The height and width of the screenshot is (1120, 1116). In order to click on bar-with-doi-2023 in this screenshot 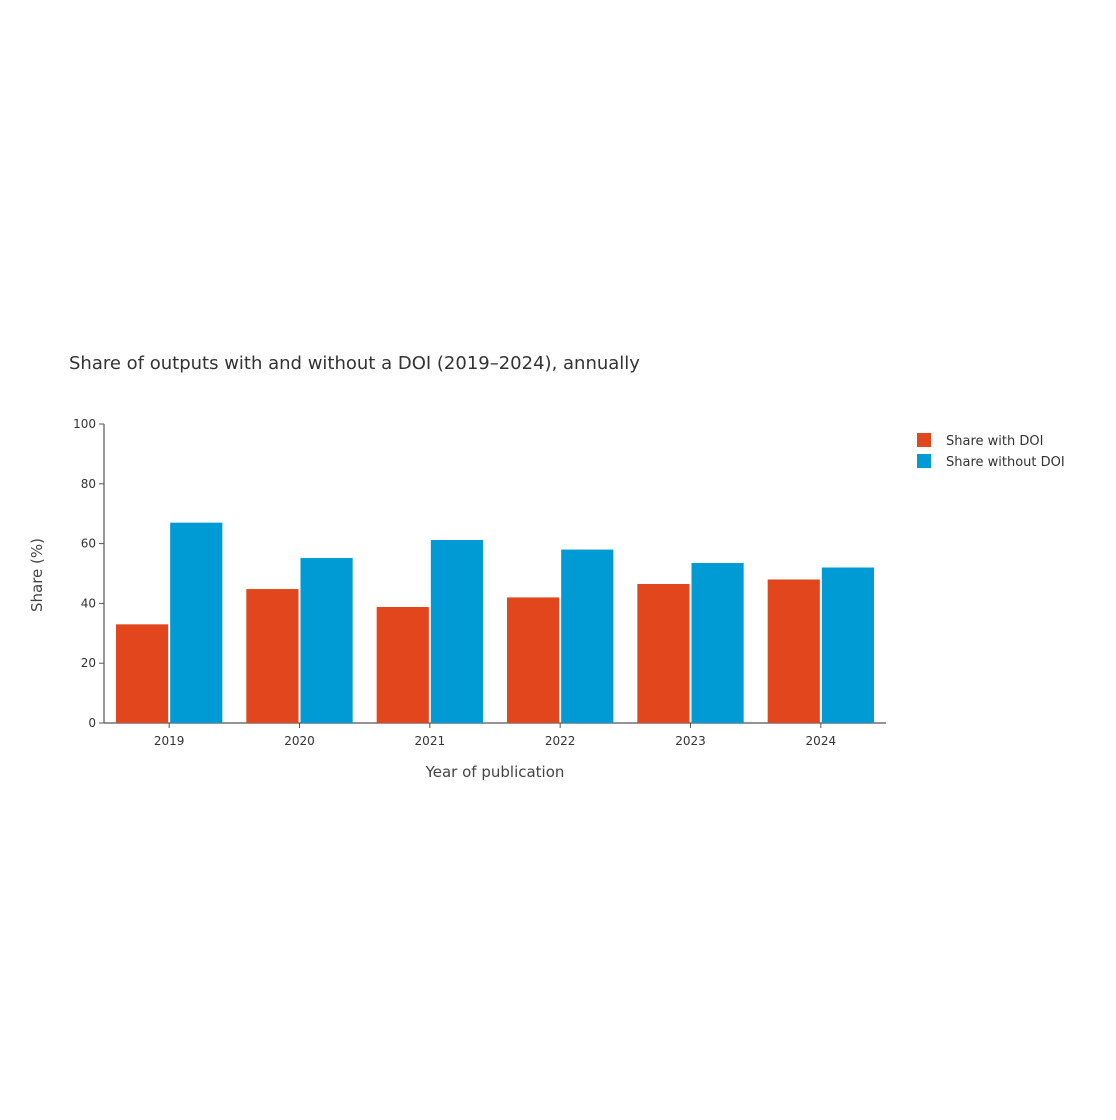, I will do `click(663, 653)`.